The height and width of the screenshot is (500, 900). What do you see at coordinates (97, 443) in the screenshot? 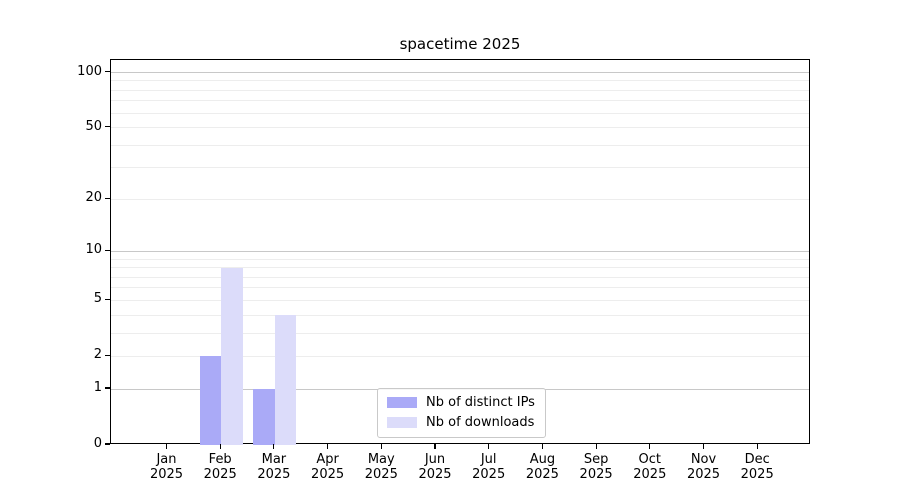
I see `y-axis-tick-label: 0` at bounding box center [97, 443].